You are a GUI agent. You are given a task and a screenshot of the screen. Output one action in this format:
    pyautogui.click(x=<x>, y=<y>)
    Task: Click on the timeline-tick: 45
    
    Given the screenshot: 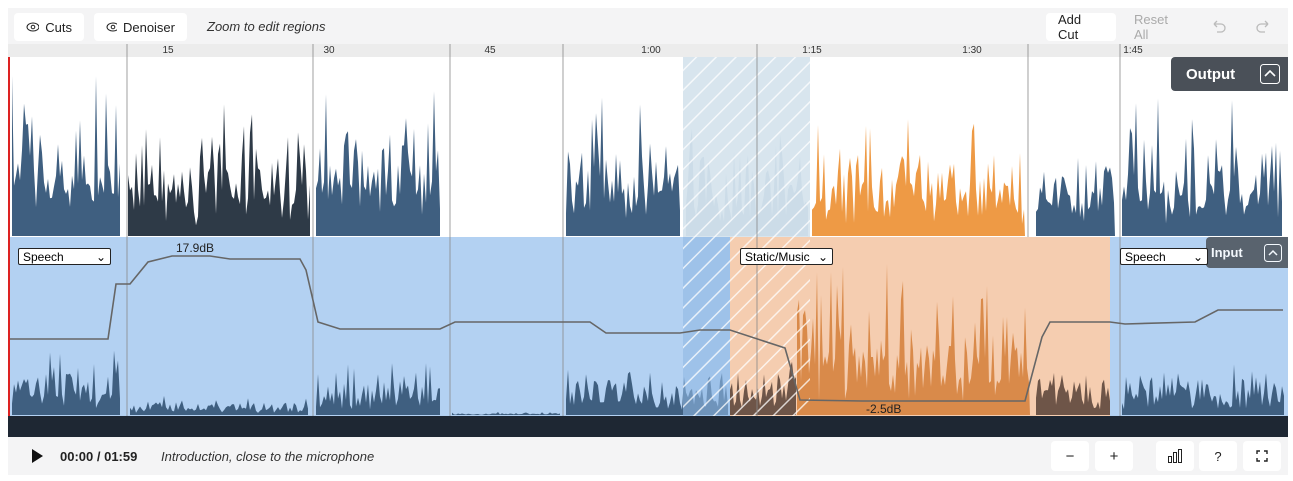 What is the action you would take?
    pyautogui.click(x=490, y=50)
    